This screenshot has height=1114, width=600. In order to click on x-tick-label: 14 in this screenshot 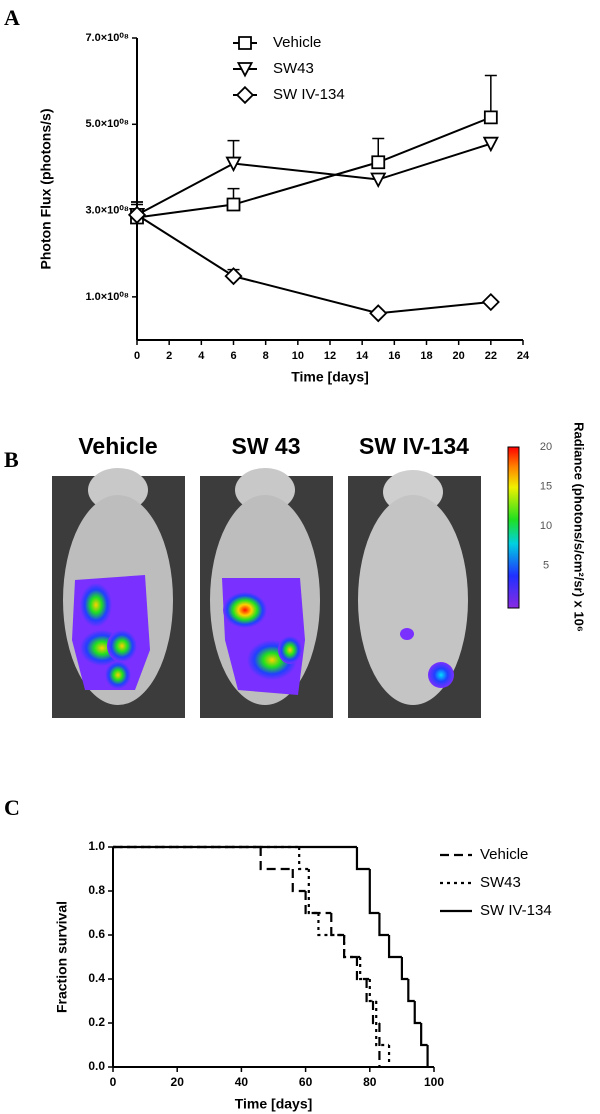, I will do `click(362, 356)`.